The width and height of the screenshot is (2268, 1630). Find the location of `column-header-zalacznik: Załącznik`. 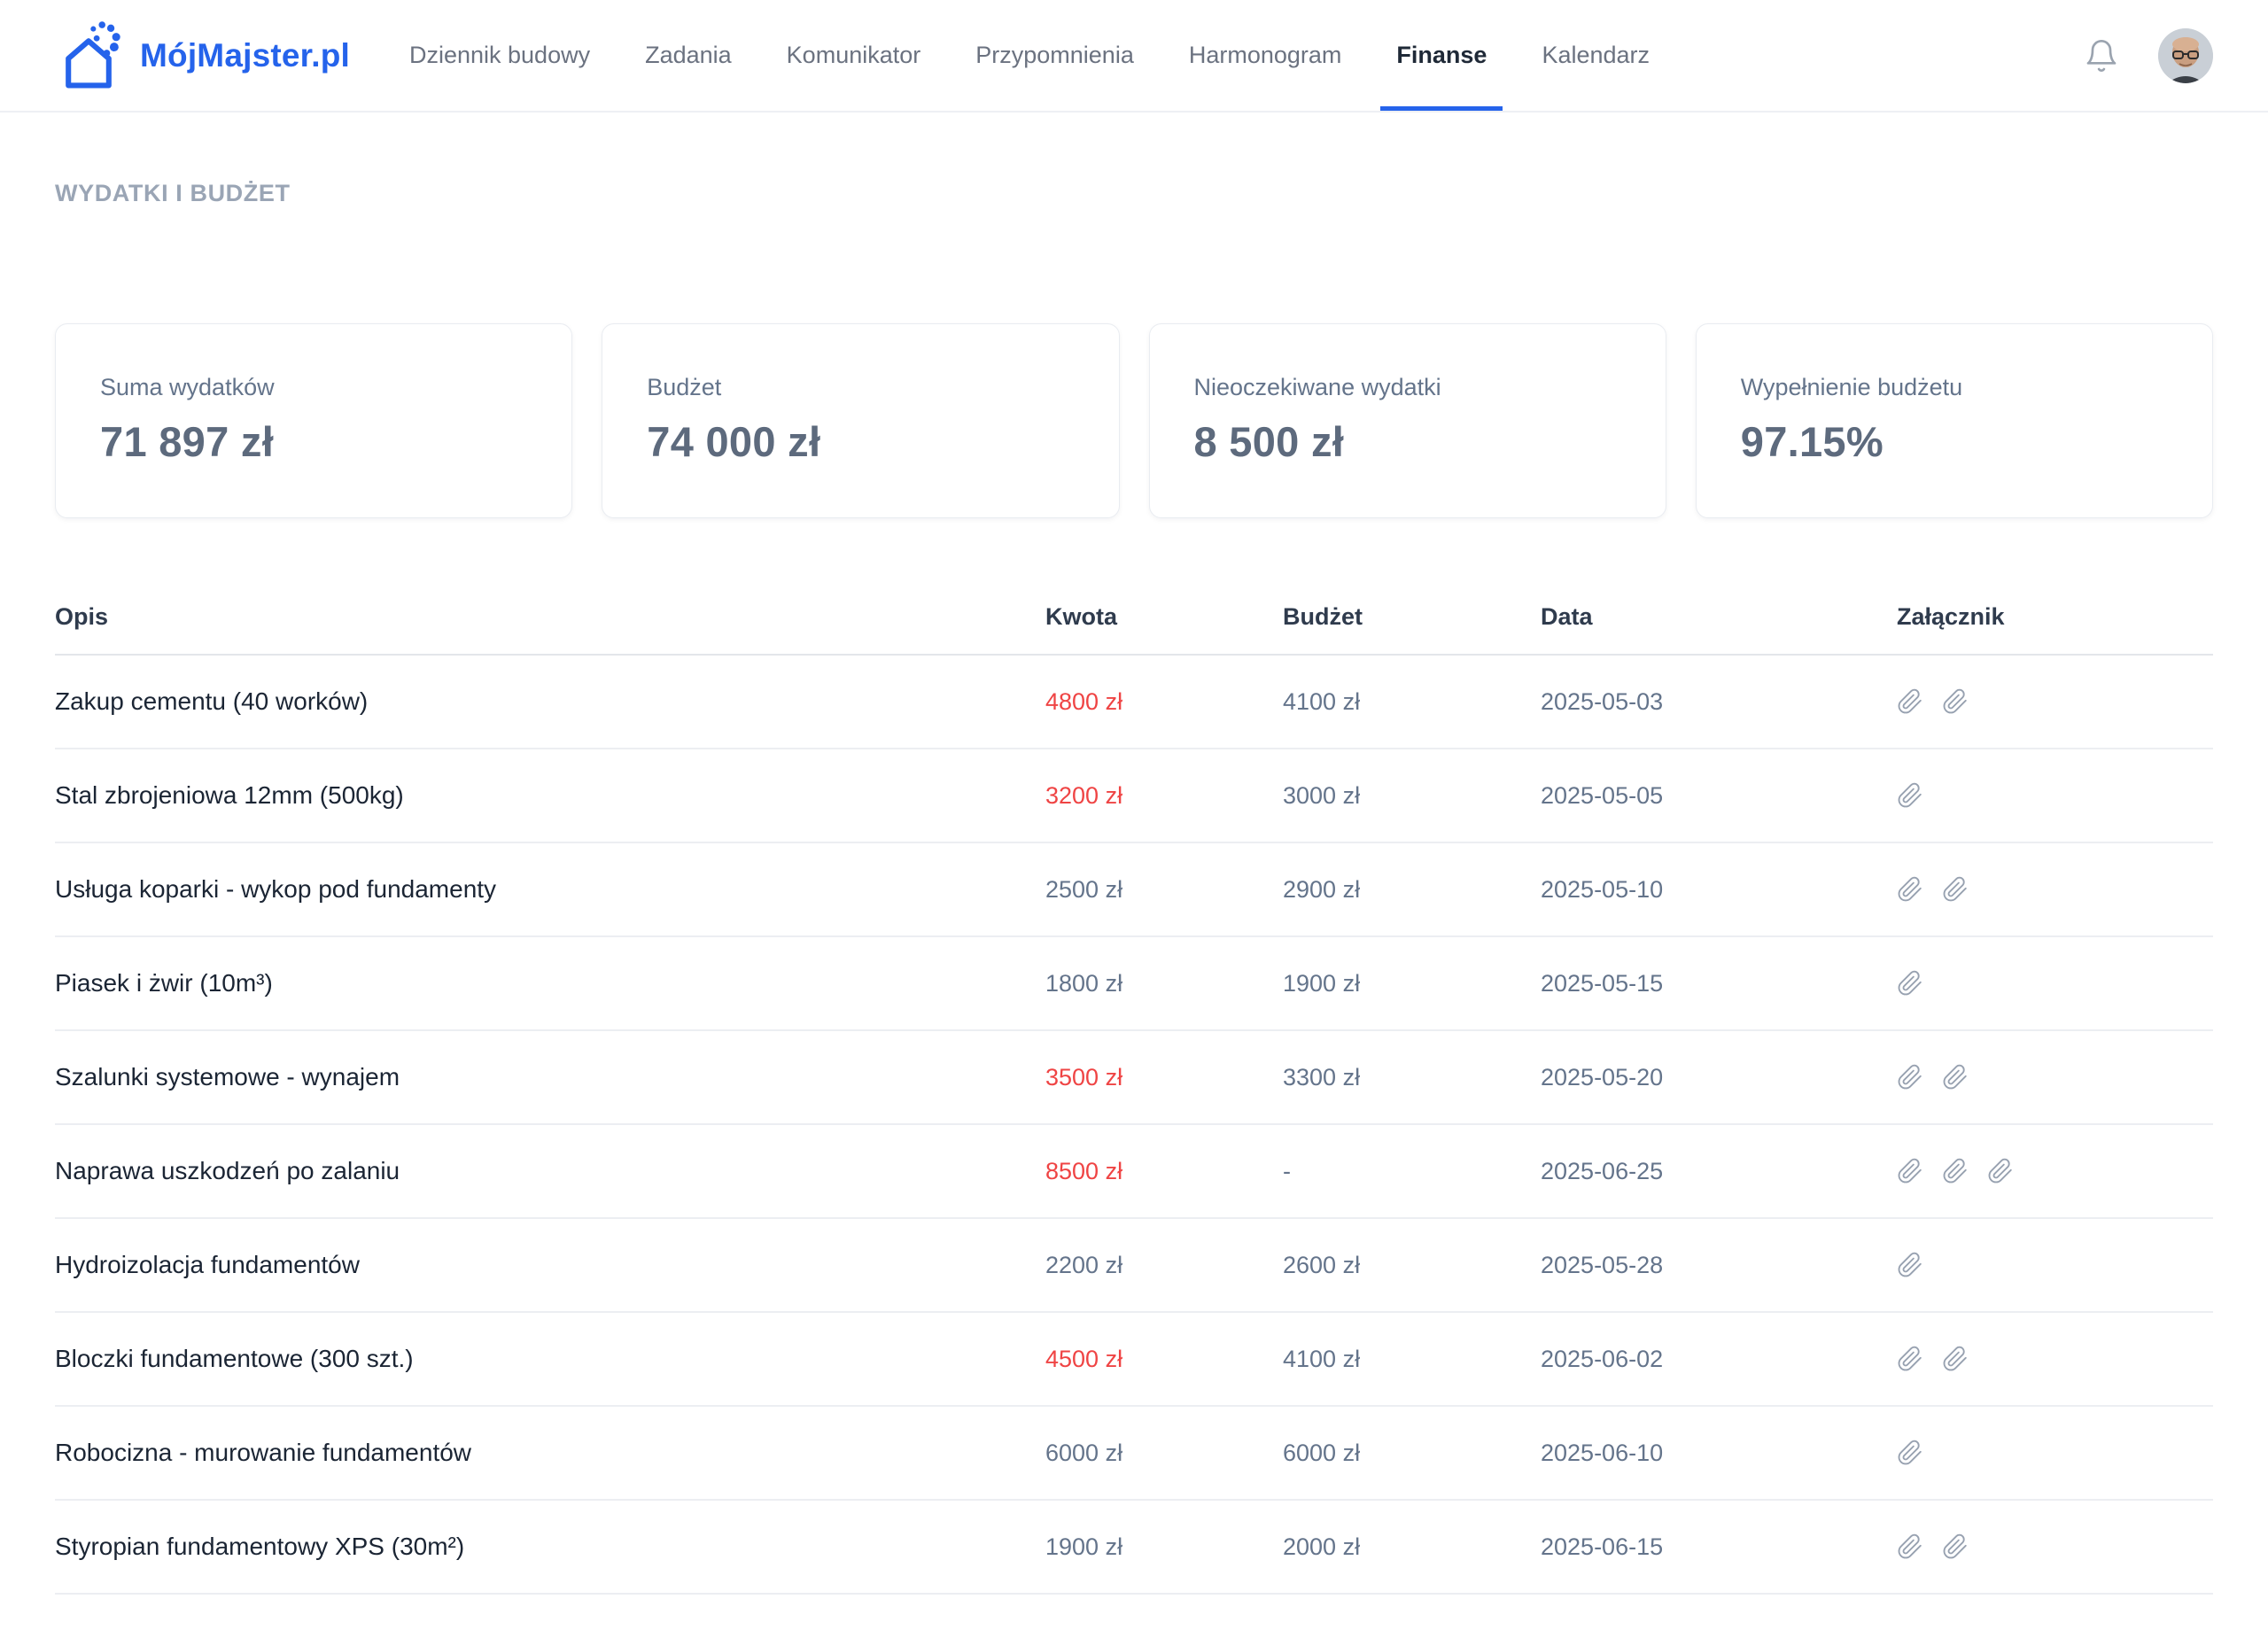

column-header-zalacznik: Załącznik is located at coordinates (1951, 616).